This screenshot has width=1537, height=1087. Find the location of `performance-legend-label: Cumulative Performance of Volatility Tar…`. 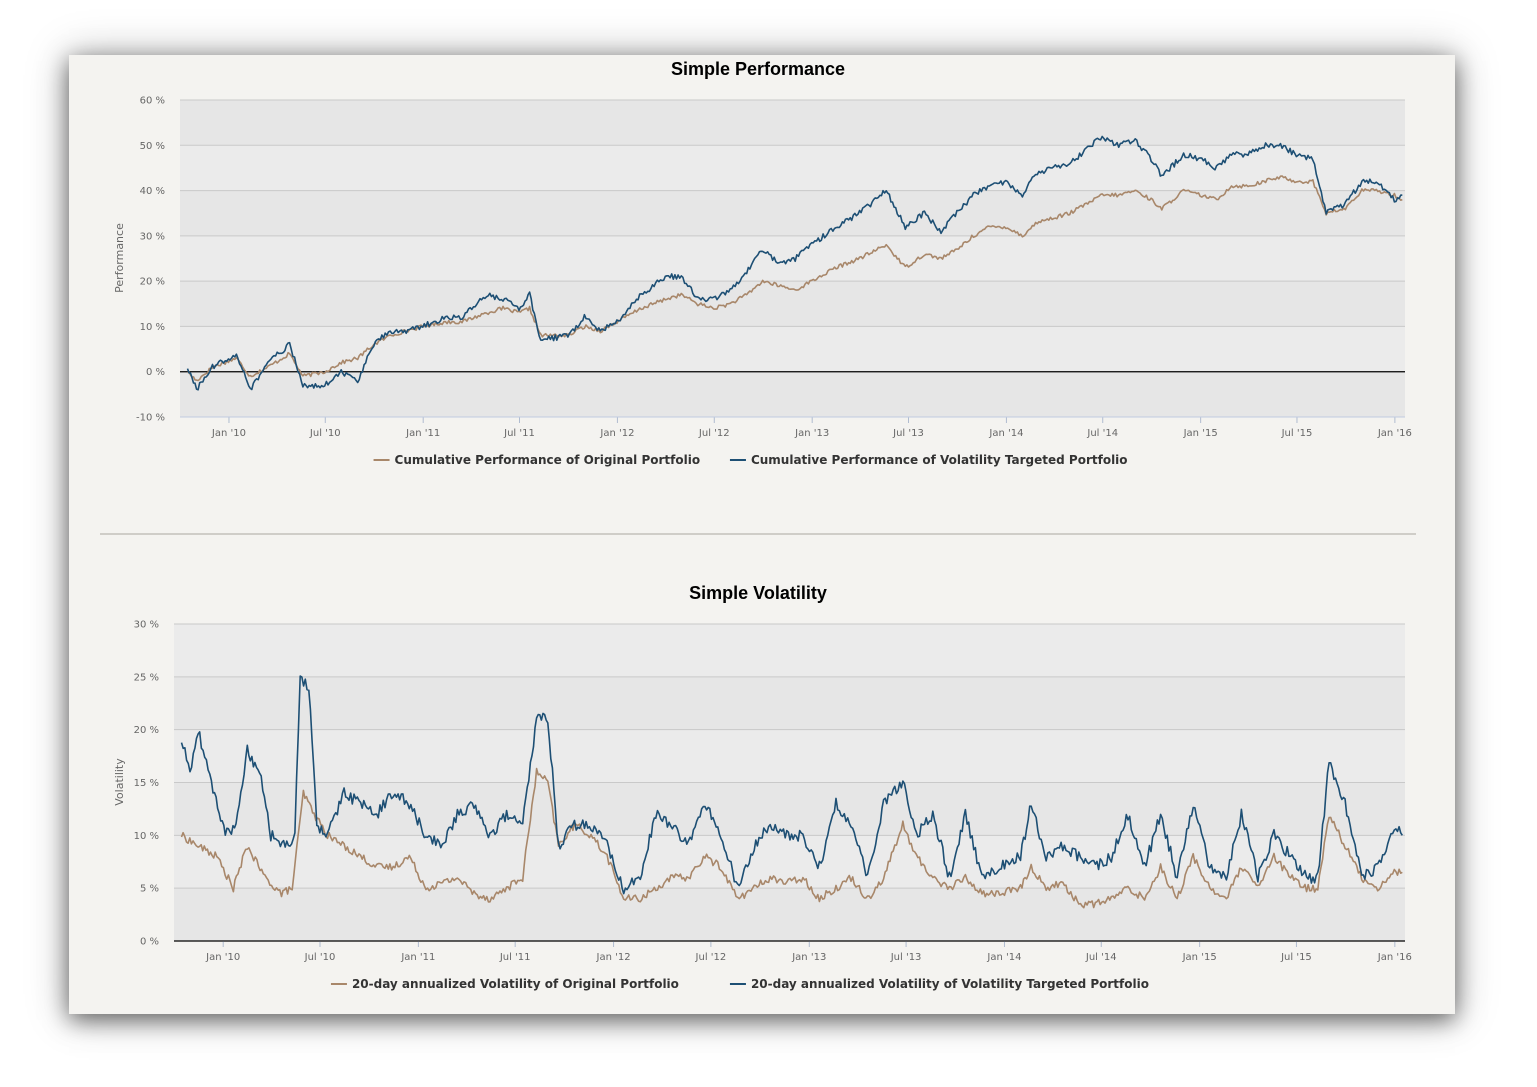

performance-legend-label: Cumulative Performance of Volatility Tar… is located at coordinates (939, 460).